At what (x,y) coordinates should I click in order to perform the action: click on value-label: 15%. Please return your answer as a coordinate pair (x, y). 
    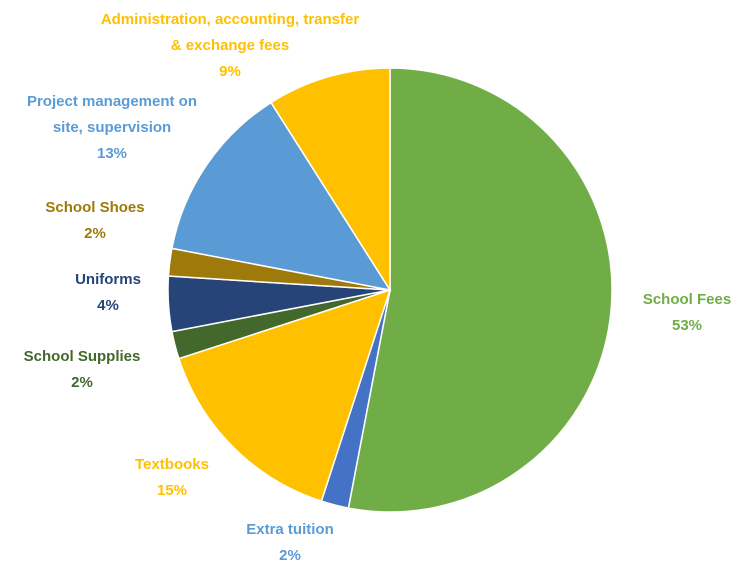
    Looking at the image, I should click on (172, 490).